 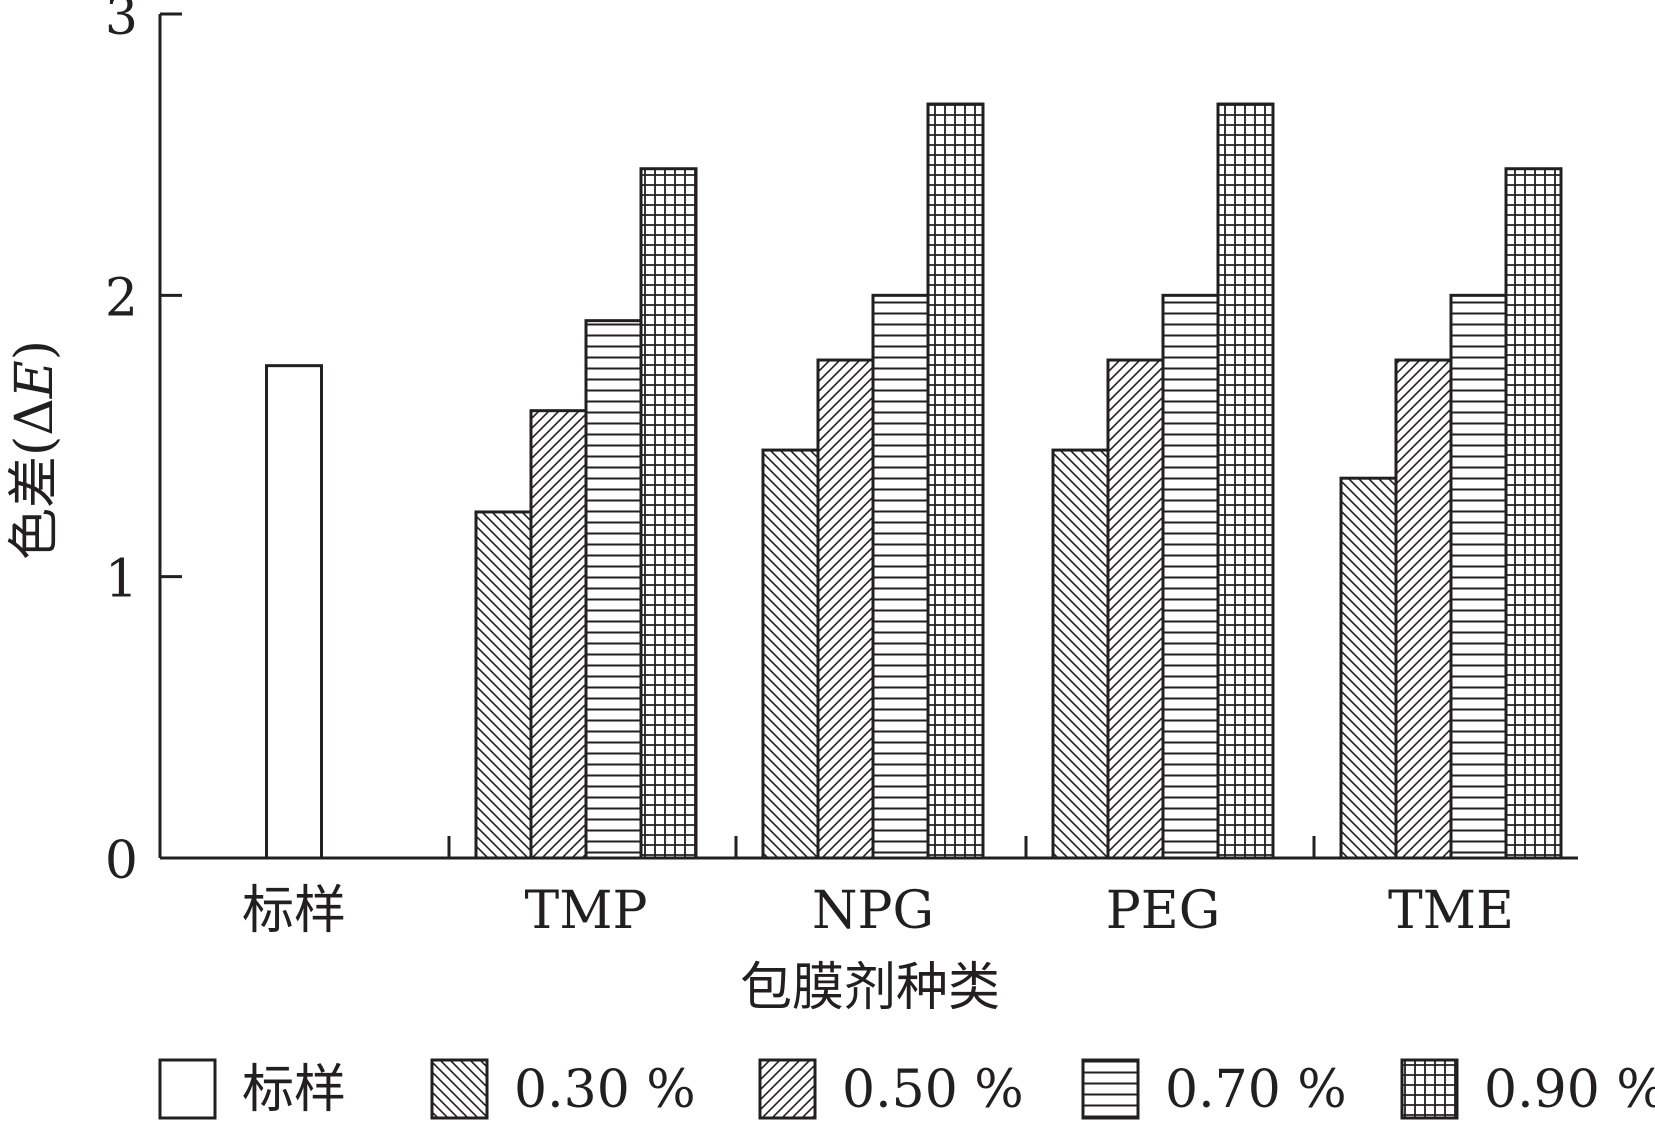 What do you see at coordinates (845, 609) in the screenshot?
I see `bar-NPG-0.50%` at bounding box center [845, 609].